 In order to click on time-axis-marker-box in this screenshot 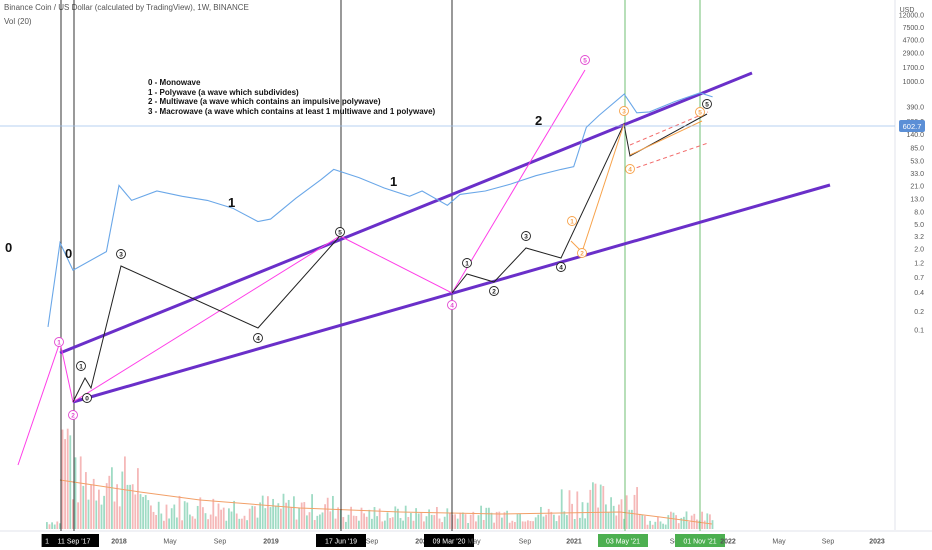, I will do `click(449, 540)`.